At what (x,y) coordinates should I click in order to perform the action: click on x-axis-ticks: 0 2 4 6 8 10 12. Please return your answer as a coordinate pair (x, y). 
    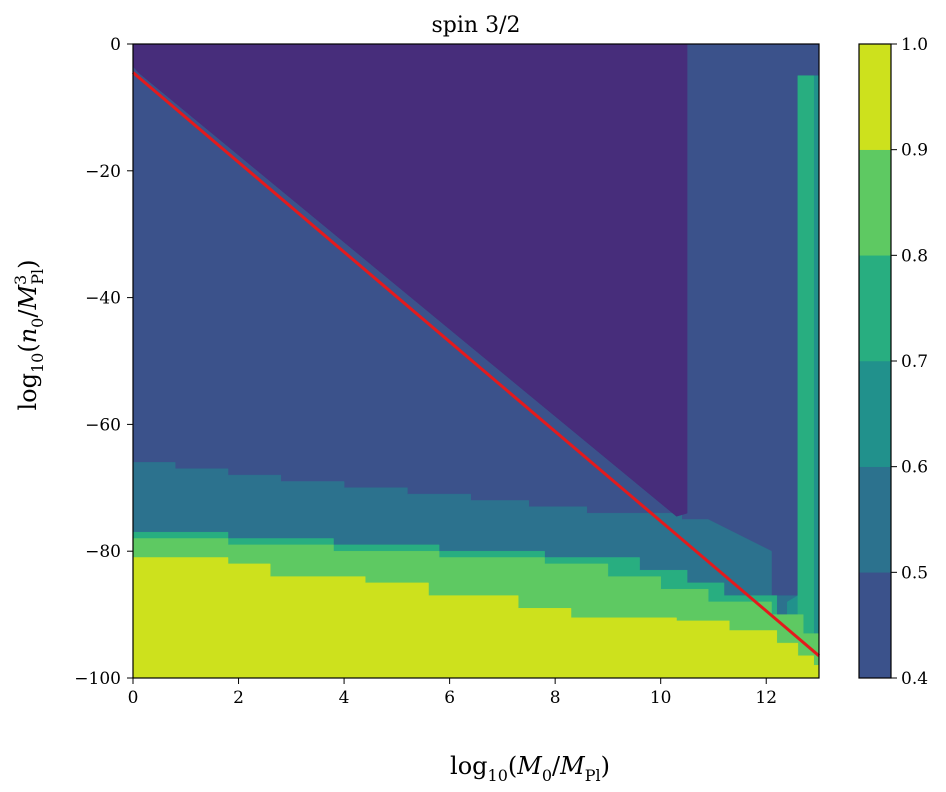
    Looking at the image, I should click on (452, 693).